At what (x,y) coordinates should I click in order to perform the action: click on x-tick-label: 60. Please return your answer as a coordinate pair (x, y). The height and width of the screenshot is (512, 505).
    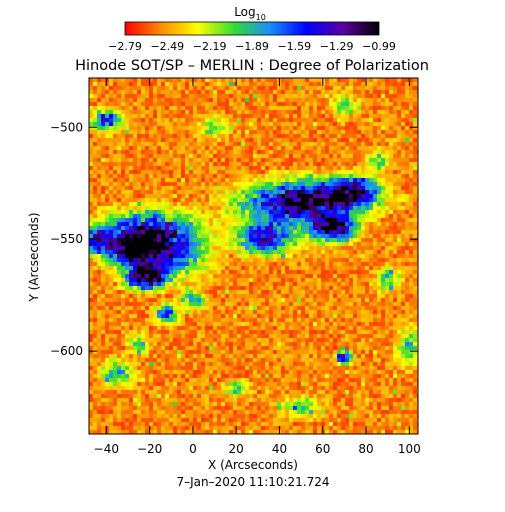
    Looking at the image, I should click on (322, 449).